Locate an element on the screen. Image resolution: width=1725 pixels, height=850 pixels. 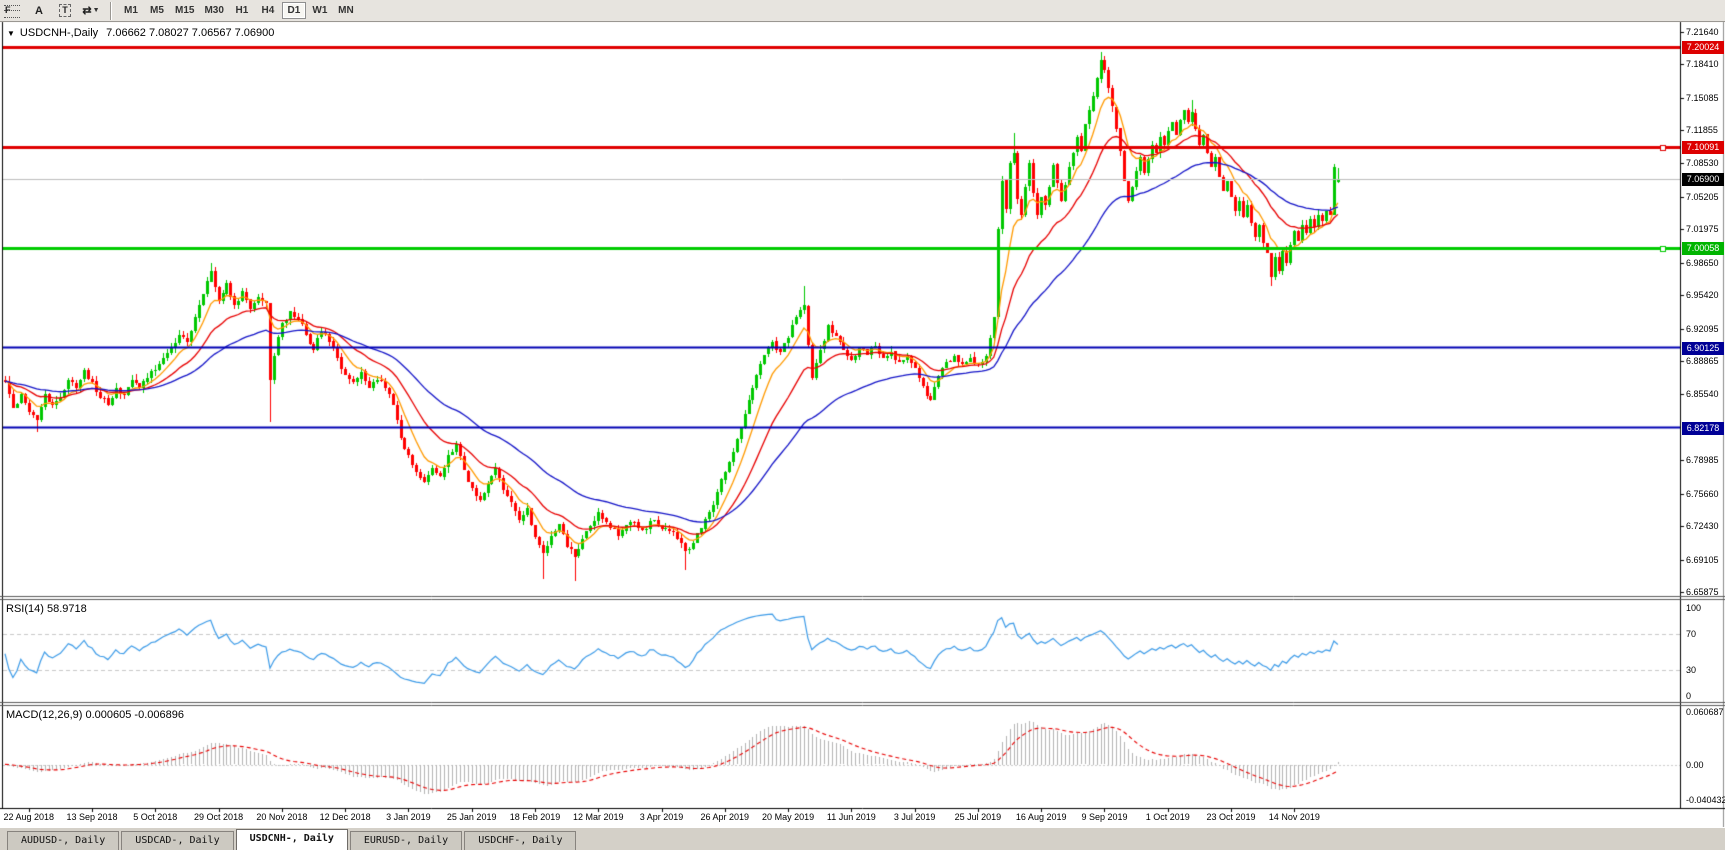
timeframe-button-w1: W1 is located at coordinates (320, 10).